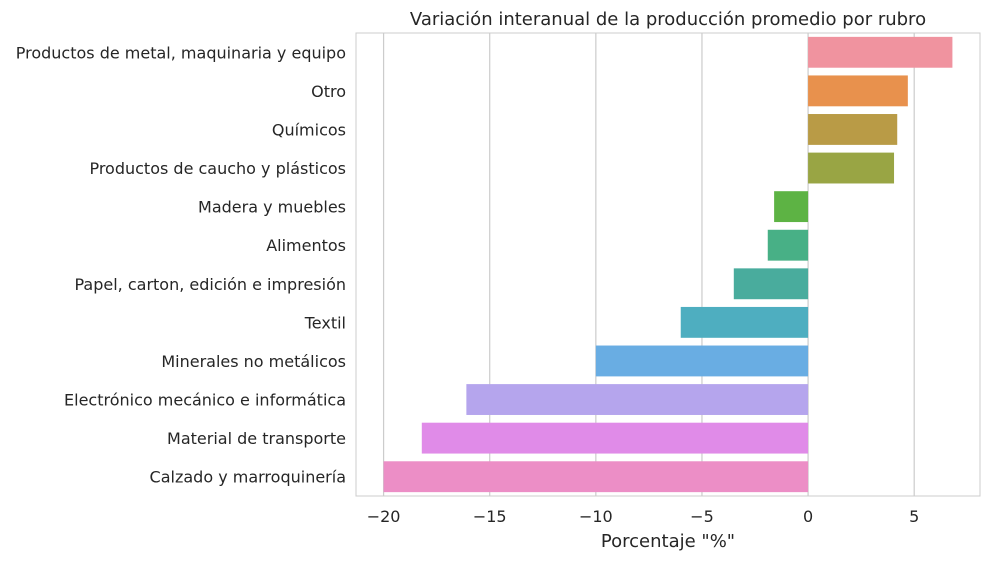 This screenshot has width=988, height=561. I want to click on x-tick-labels: −20 −15 −10 −5 0 5, so click(643, 516).